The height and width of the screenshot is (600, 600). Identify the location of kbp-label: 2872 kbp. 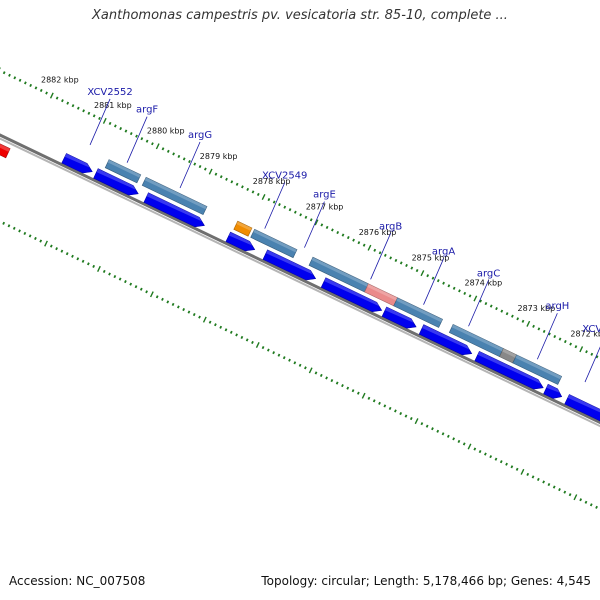
(585, 333).